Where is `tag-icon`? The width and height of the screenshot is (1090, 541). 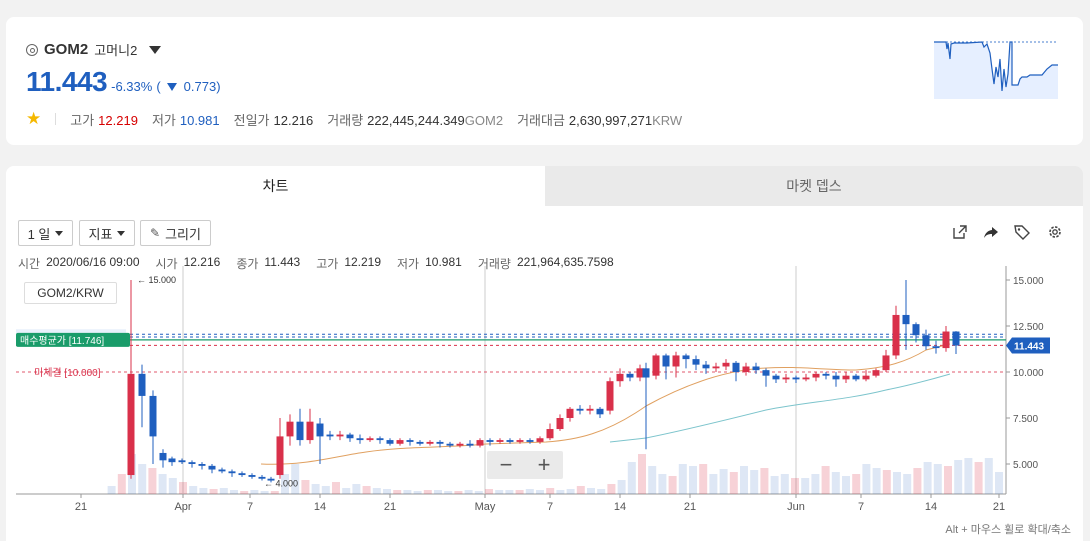 tag-icon is located at coordinates (1022, 232).